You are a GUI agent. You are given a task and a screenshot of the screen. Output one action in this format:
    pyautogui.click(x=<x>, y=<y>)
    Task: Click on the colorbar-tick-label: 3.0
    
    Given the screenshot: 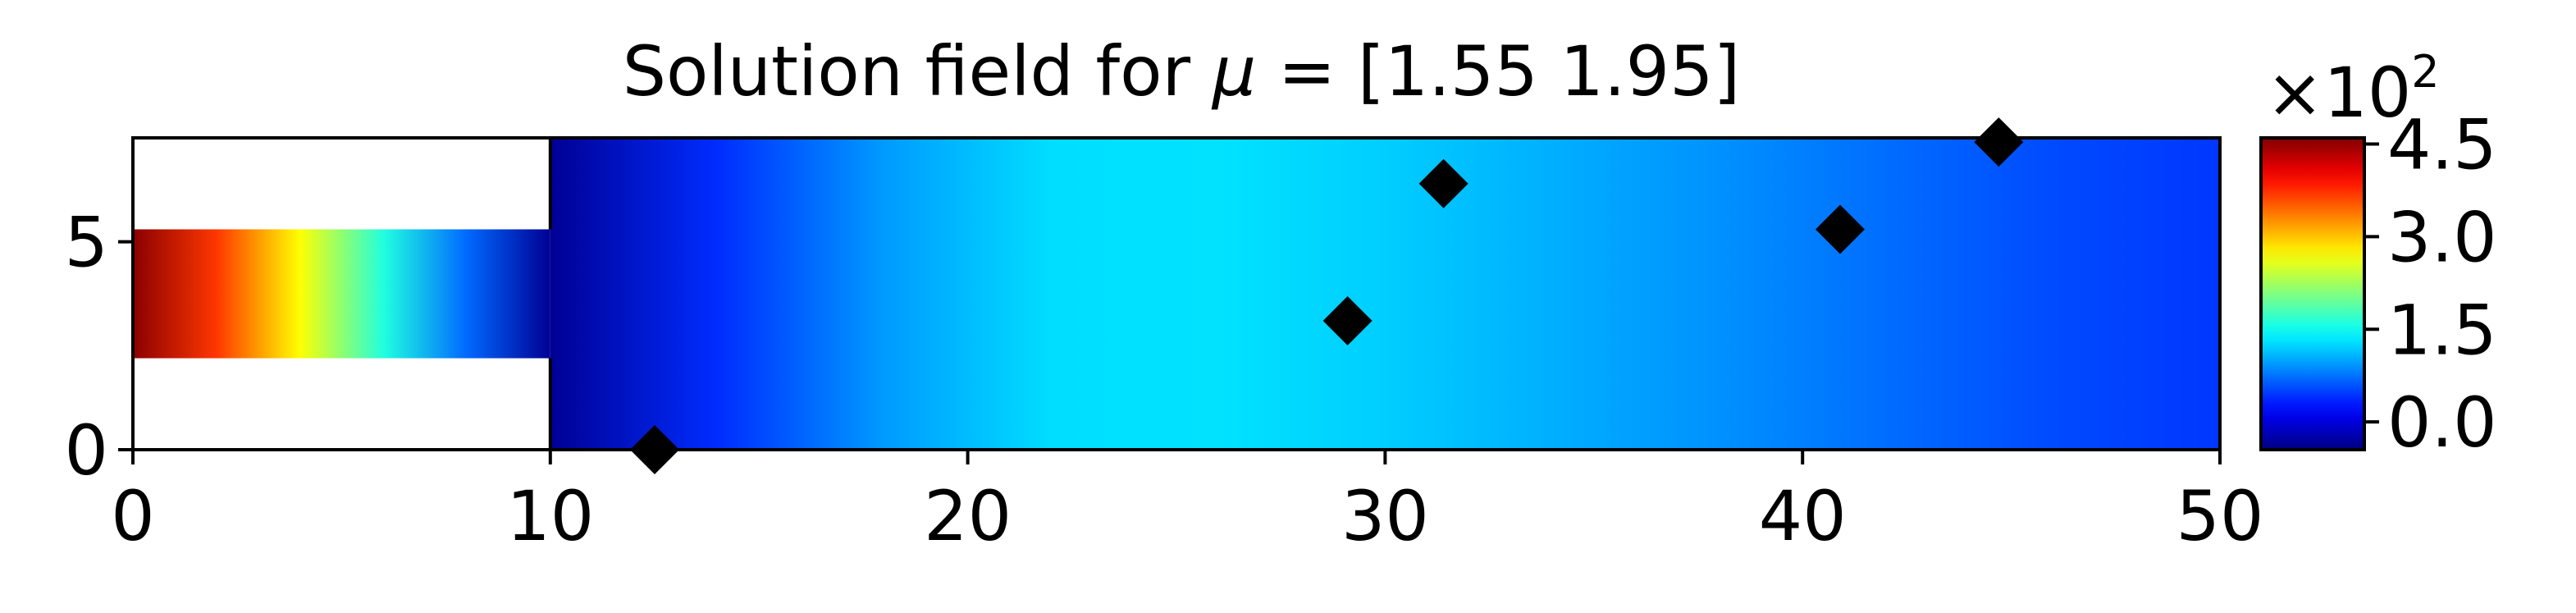 What is the action you would take?
    pyautogui.click(x=2442, y=237)
    